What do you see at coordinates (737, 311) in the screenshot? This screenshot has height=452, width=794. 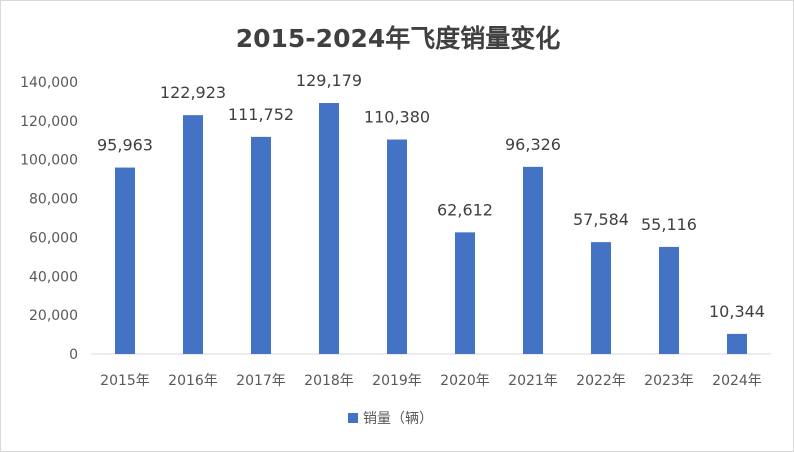 I see `data-label: 10,344` at bounding box center [737, 311].